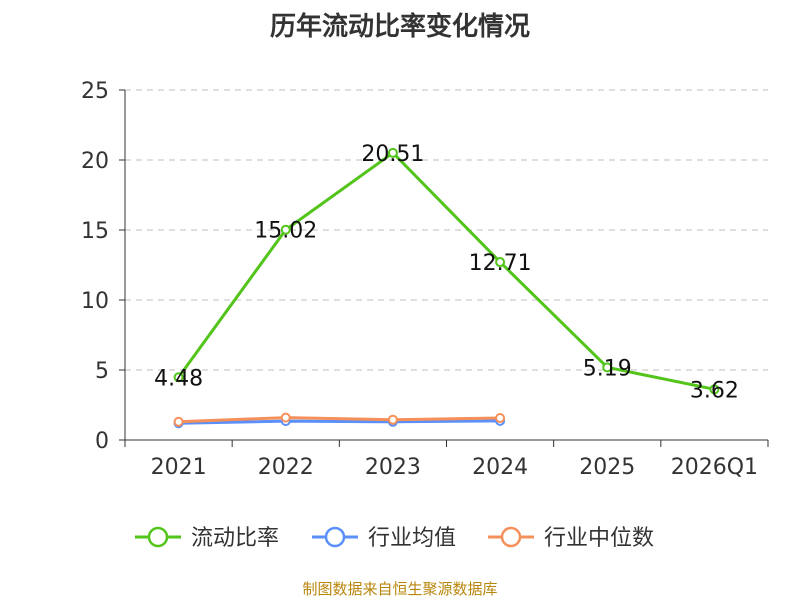 The image size is (800, 600). I want to click on data-label: 12.71, so click(500, 263).